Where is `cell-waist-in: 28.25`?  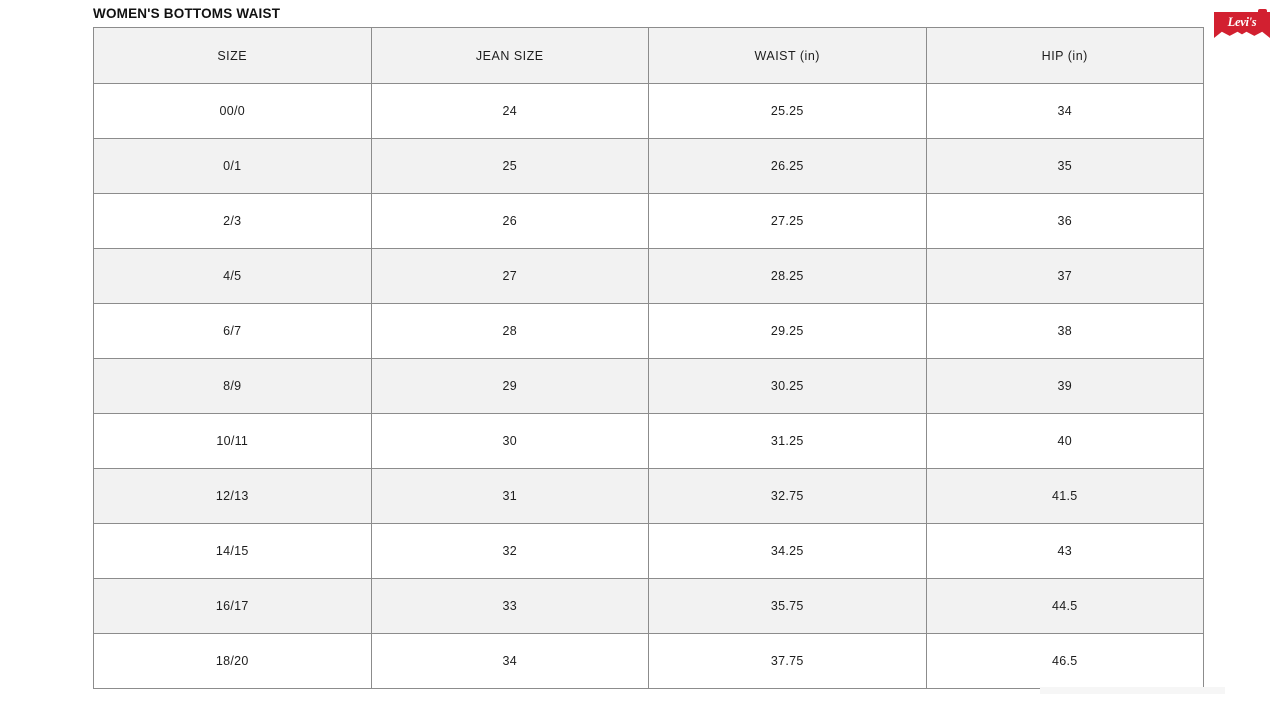 cell-waist-in: 28.25 is located at coordinates (787, 276).